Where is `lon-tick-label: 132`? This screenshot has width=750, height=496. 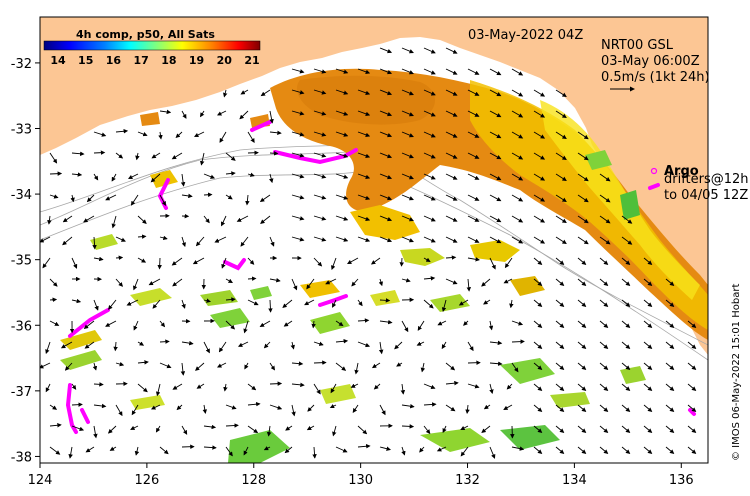
lon-tick-label: 132 is located at coordinates (467, 480).